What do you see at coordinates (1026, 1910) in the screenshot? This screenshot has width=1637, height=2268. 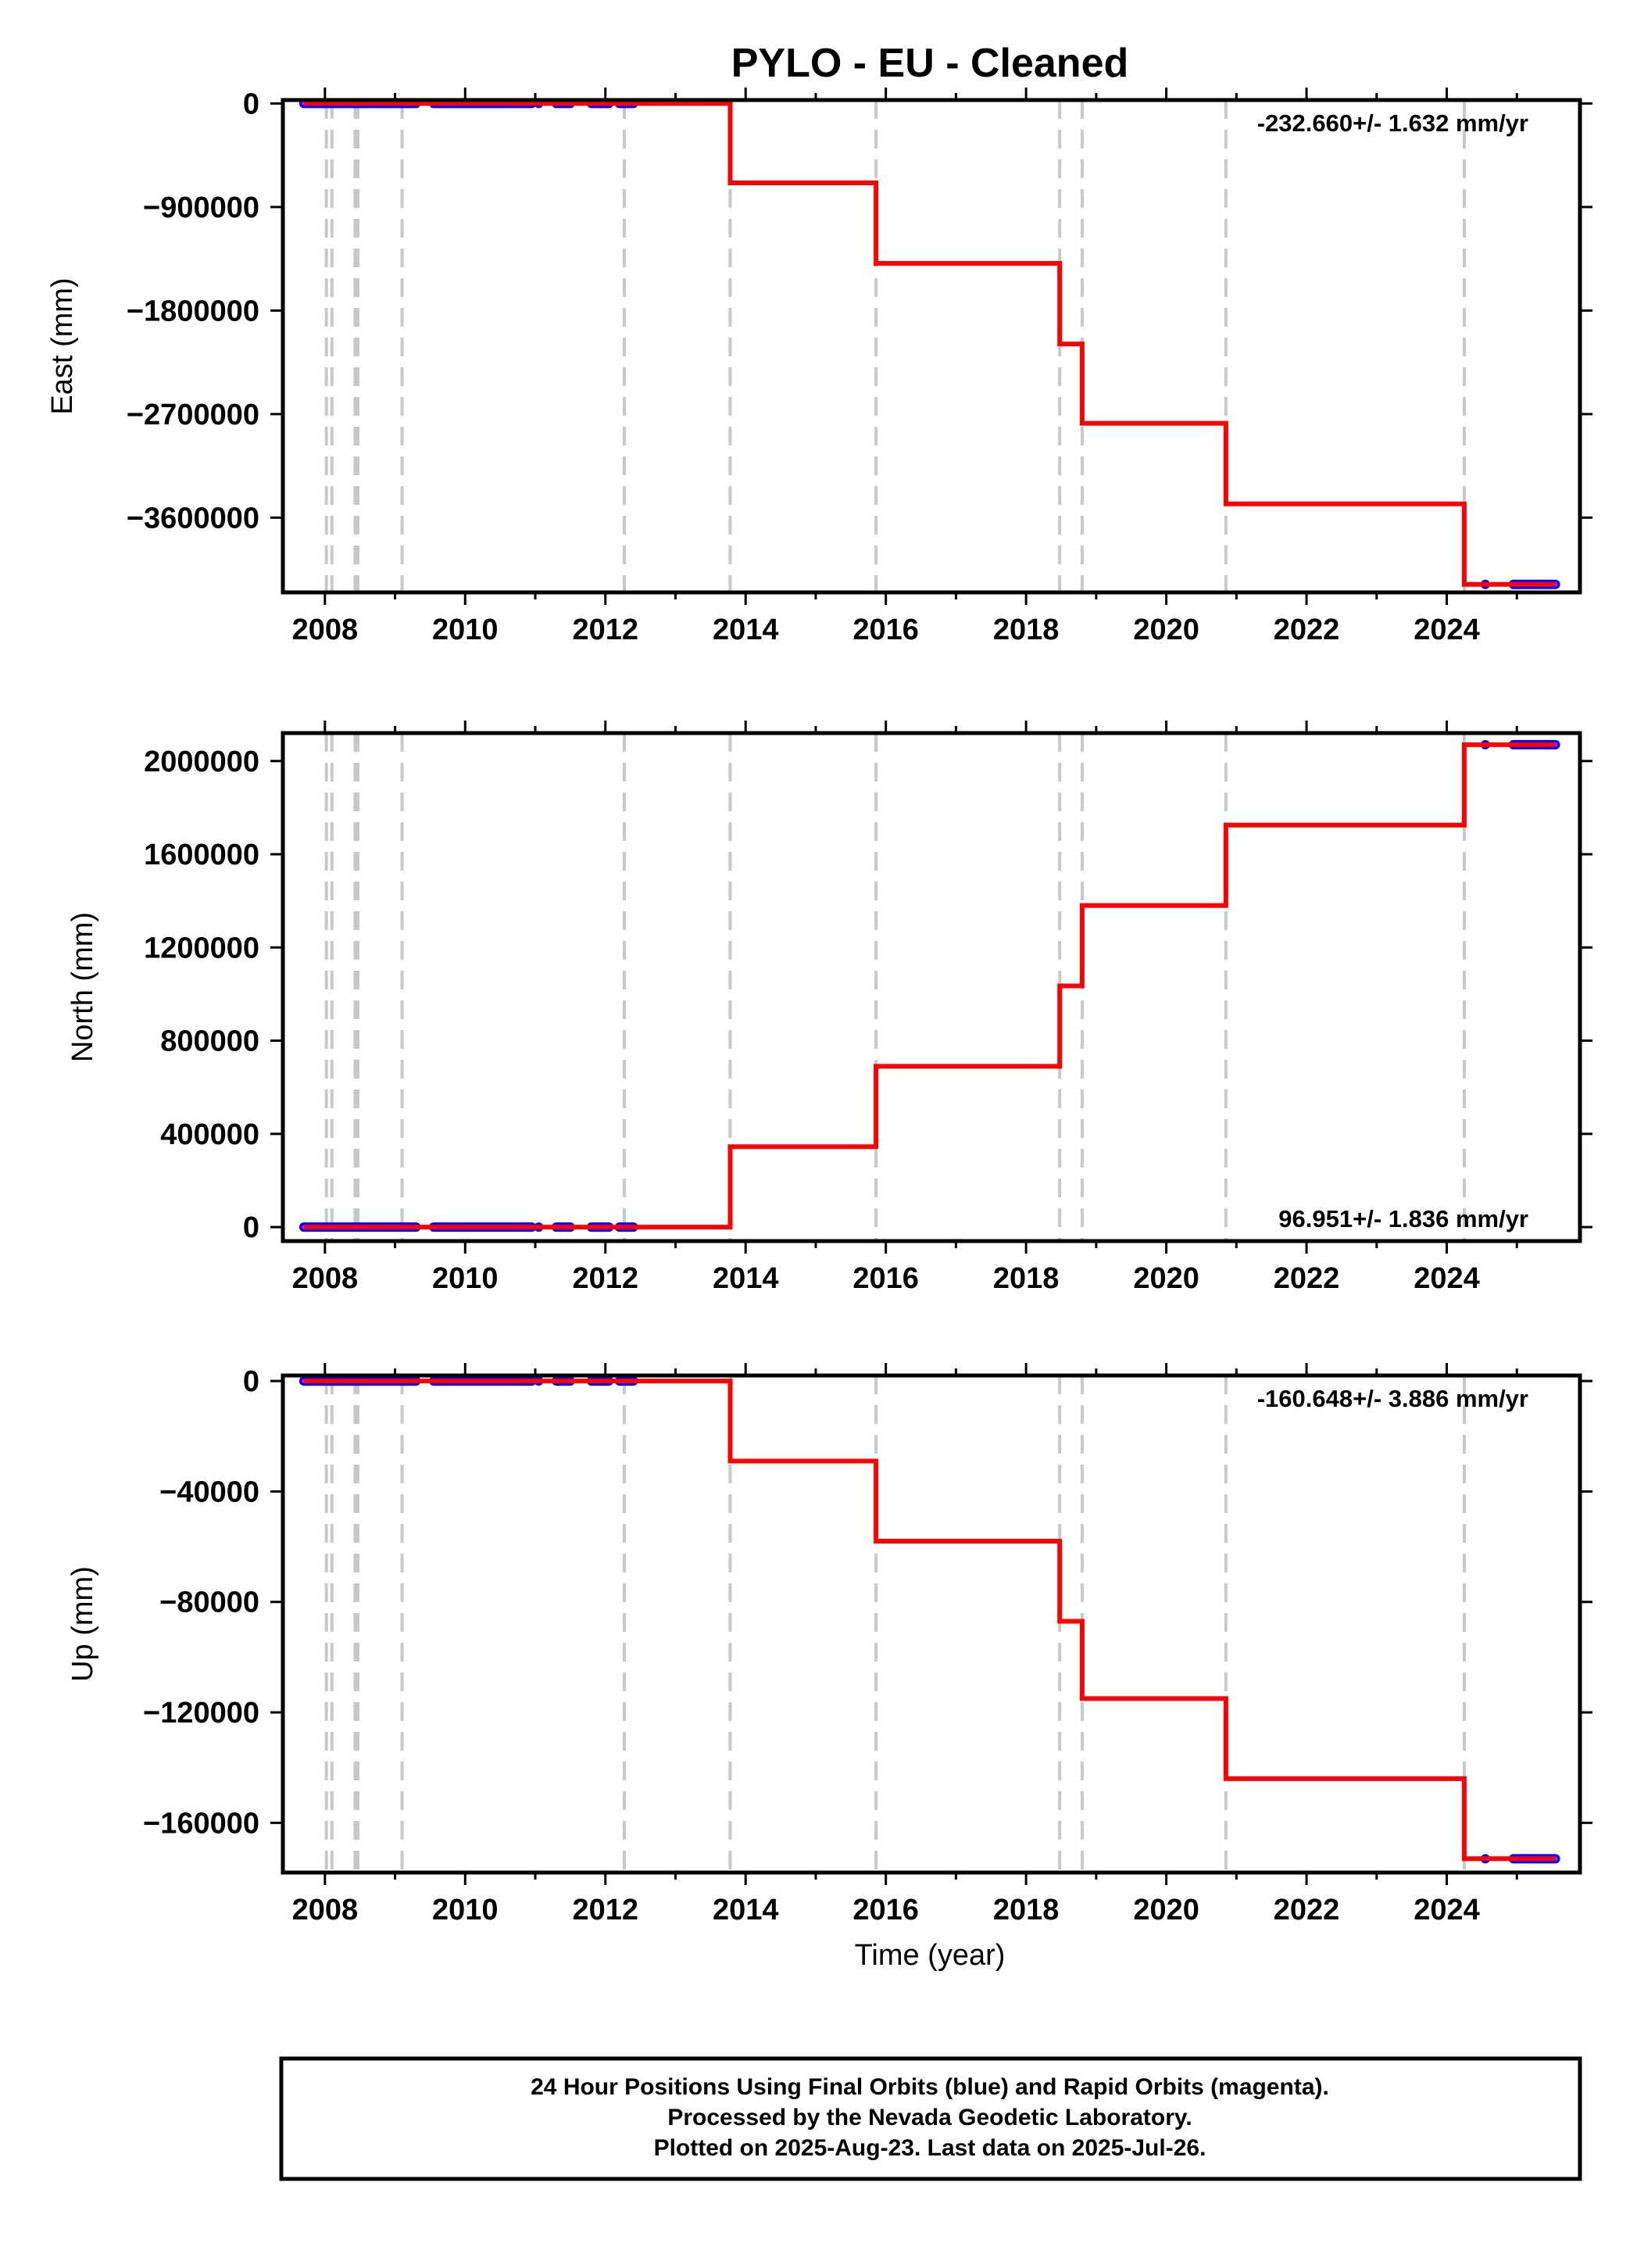 I see `up-xtick-label-5: 2018` at bounding box center [1026, 1910].